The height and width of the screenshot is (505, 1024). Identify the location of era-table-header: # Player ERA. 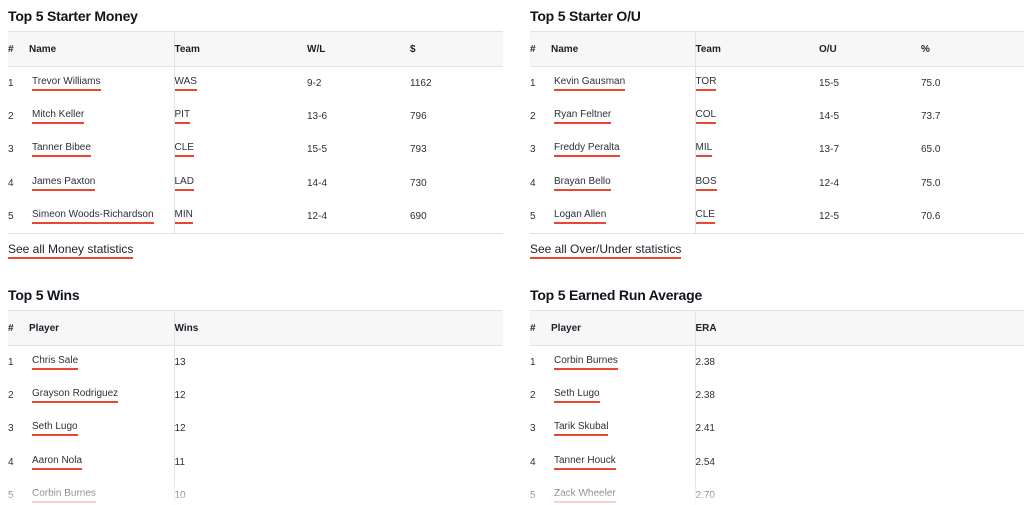
(777, 328).